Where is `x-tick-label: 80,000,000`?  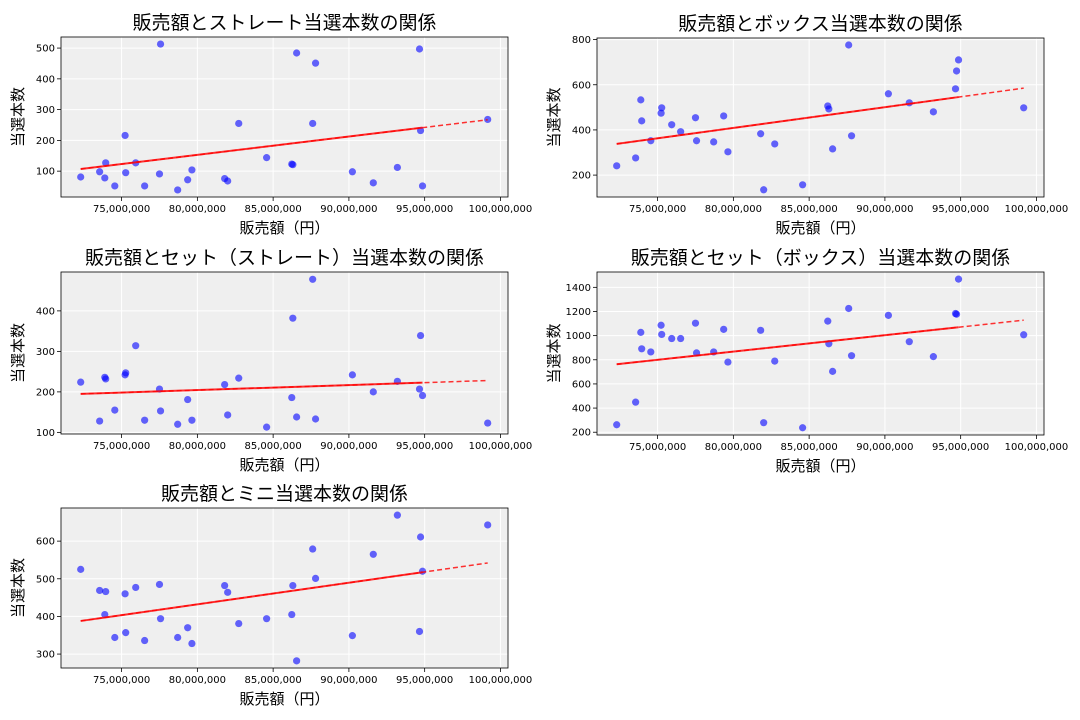
x-tick-label: 80,000,000 is located at coordinates (733, 209).